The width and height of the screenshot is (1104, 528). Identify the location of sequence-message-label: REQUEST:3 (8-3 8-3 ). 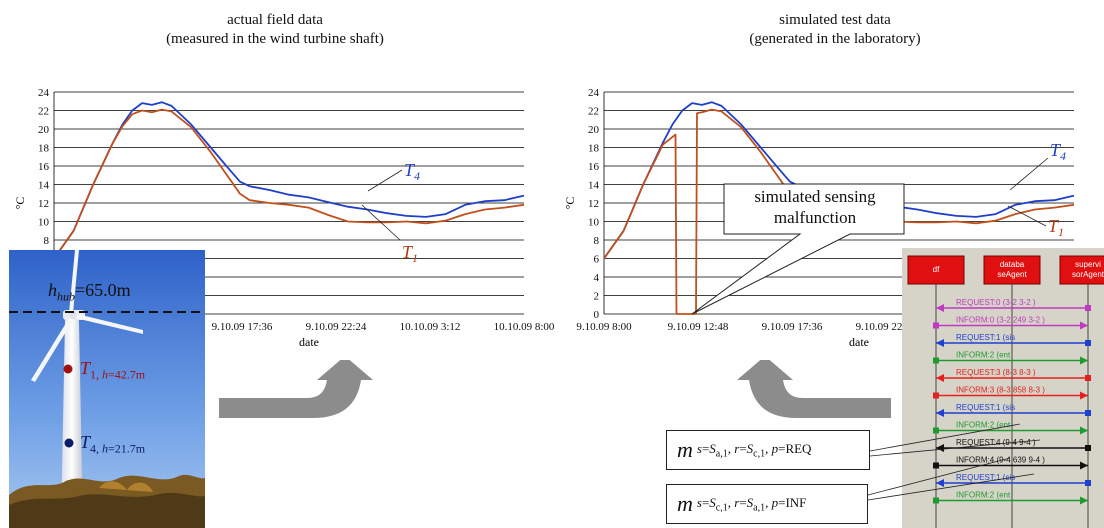
(996, 372).